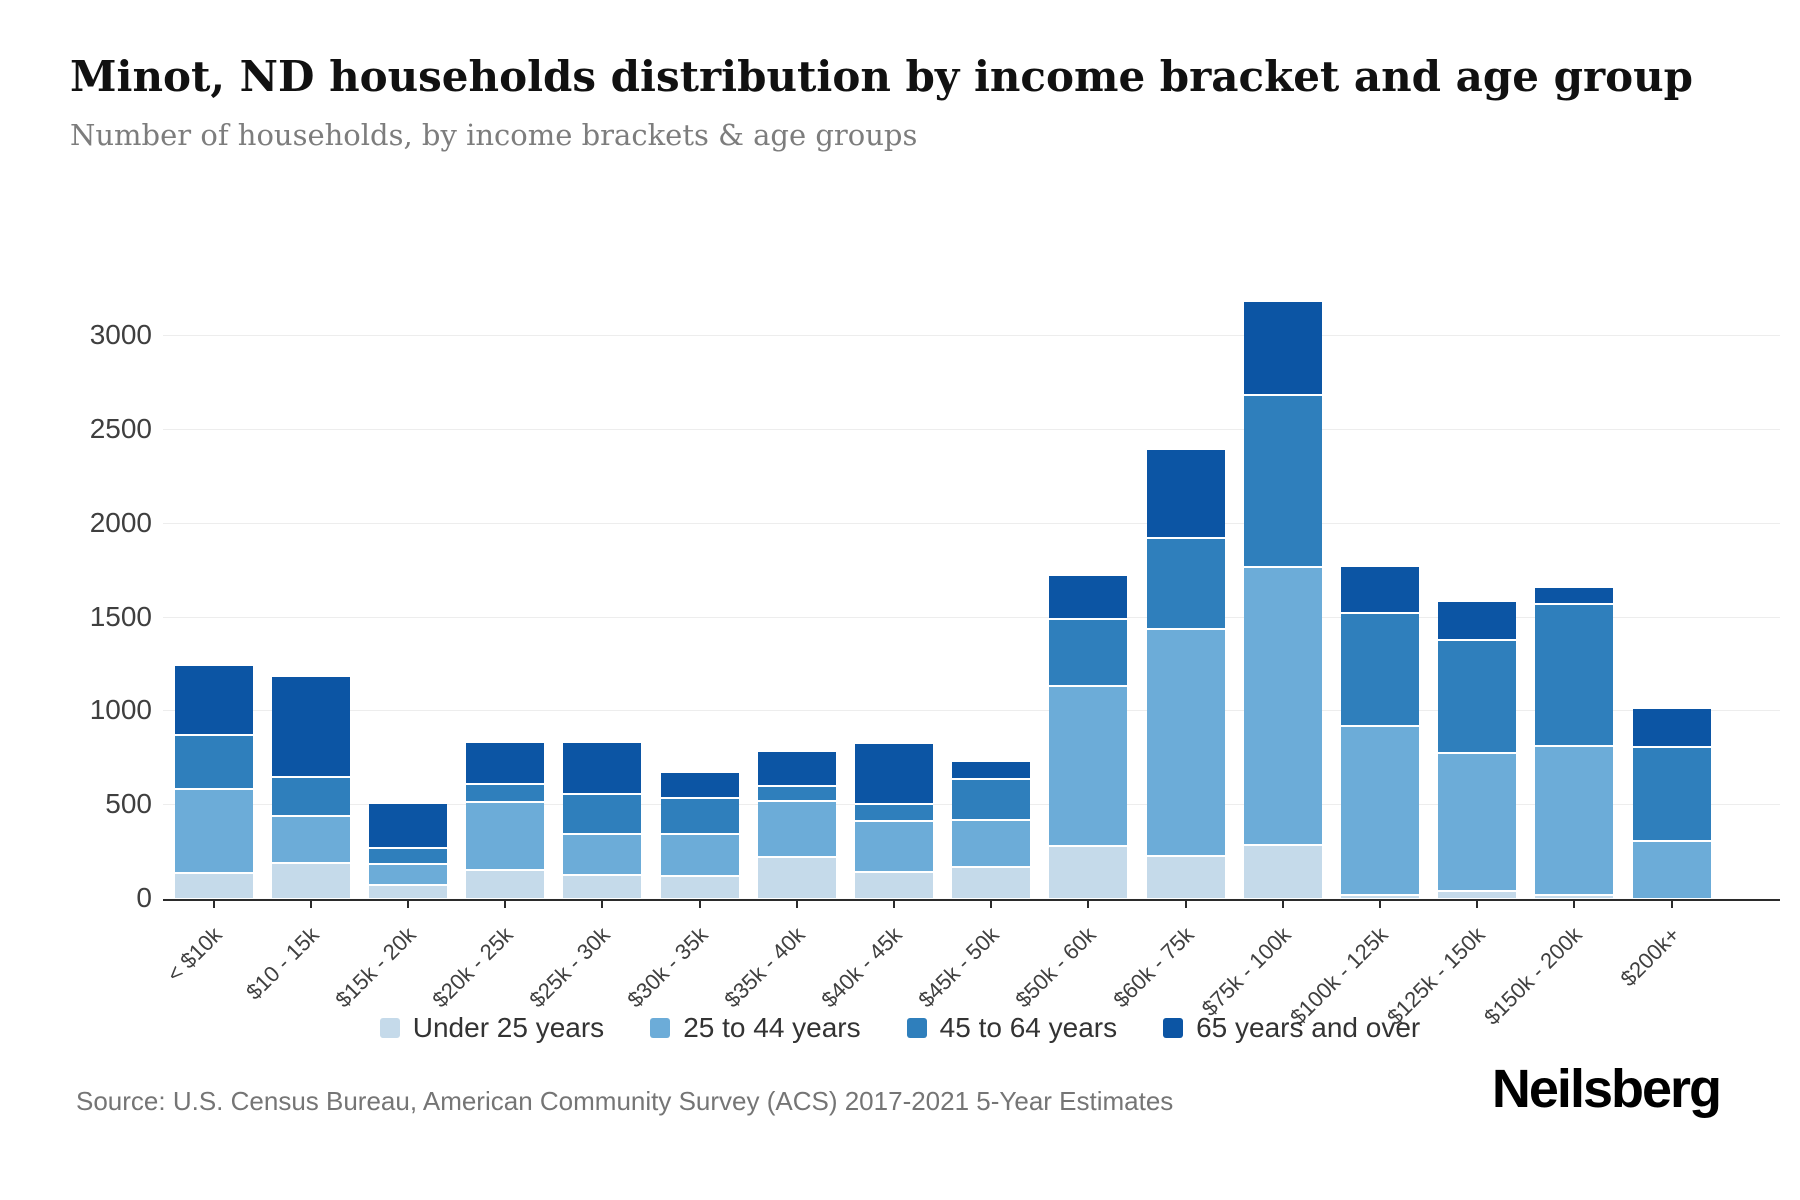  I want to click on bar-$45k - 50k, so click(991, 829).